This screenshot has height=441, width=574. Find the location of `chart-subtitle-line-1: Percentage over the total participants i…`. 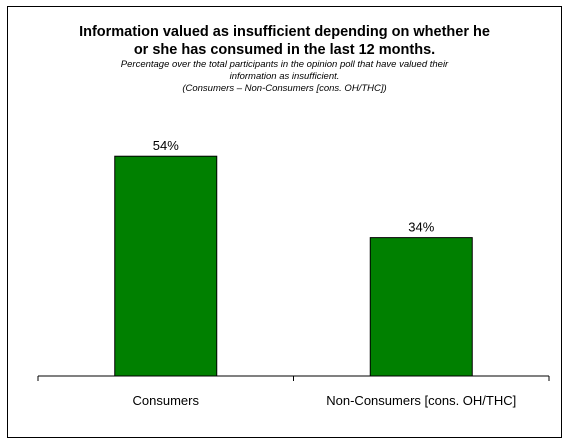

chart-subtitle-line-1: Percentage over the total participants i… is located at coordinates (284, 64).